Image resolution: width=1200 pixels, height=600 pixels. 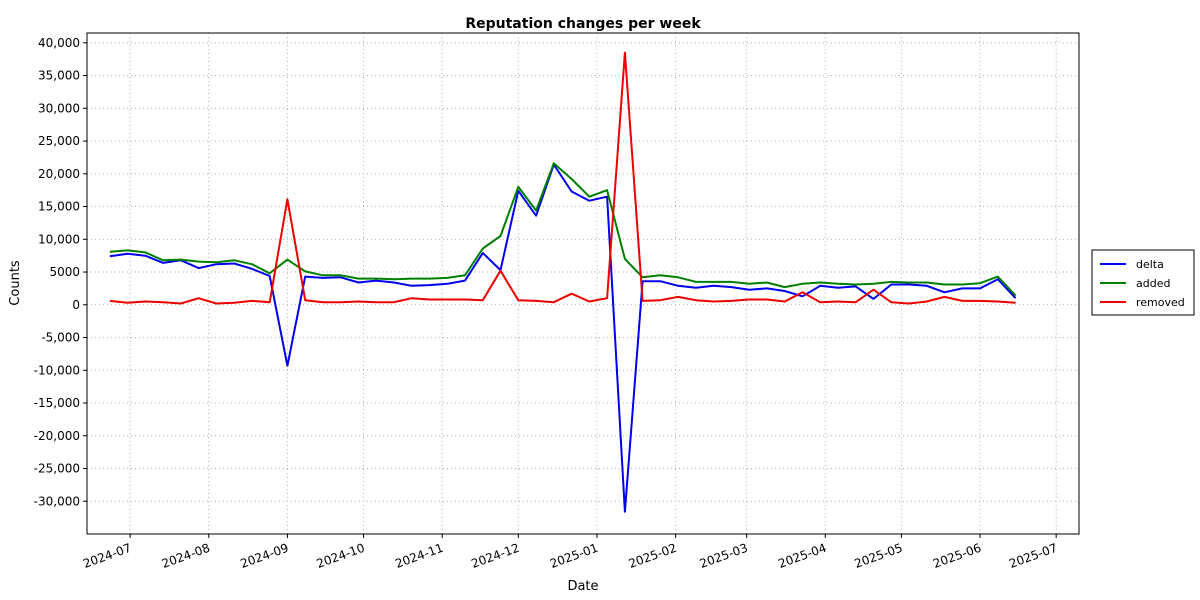 What do you see at coordinates (57, 403) in the screenshot?
I see `y-tick-label: -15,000` at bounding box center [57, 403].